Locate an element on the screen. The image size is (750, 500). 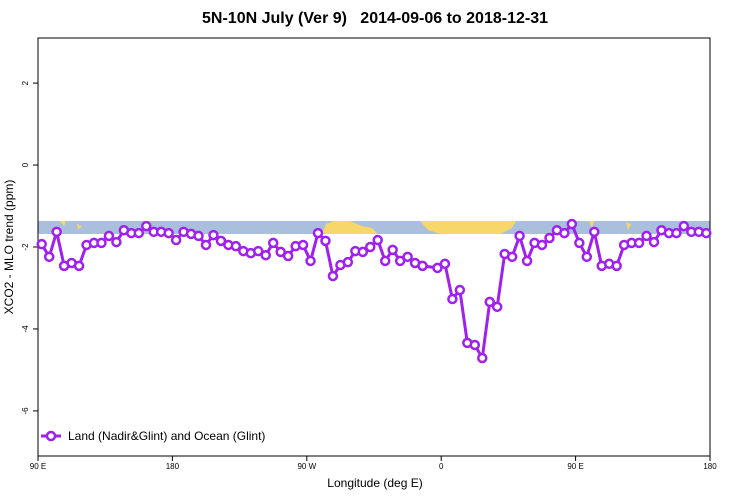
y-tick-label: -6 is located at coordinates (25, 411).